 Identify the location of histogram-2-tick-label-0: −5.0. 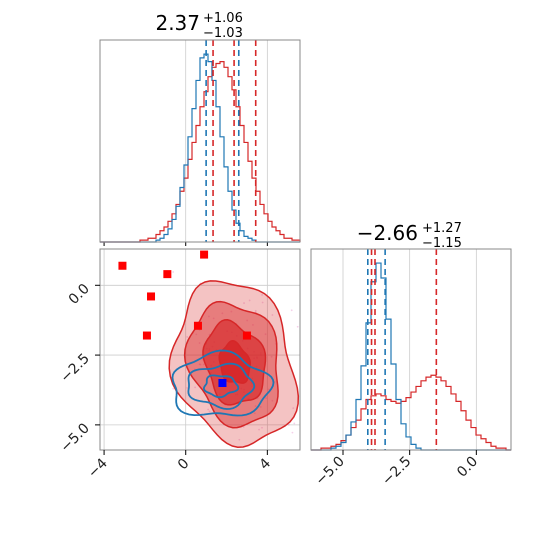
(329, 471).